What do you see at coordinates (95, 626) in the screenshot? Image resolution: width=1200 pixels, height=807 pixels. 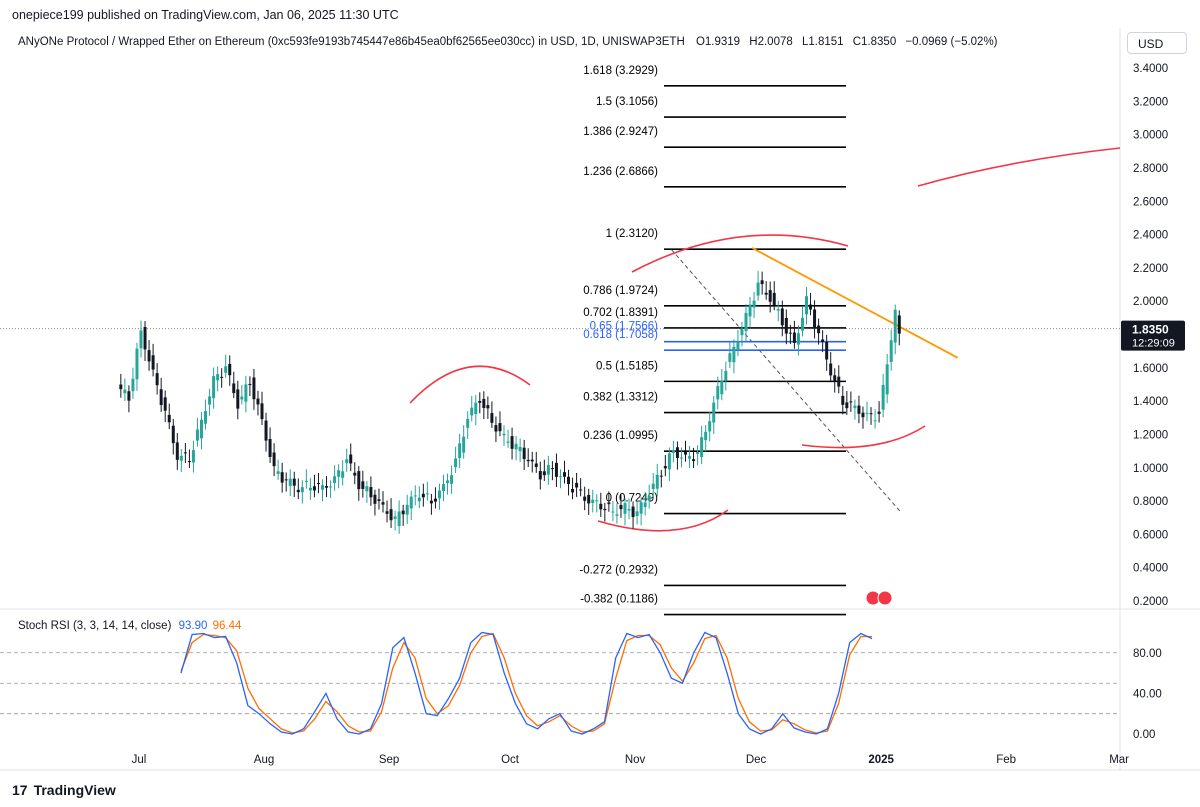 I see `stoch-rsi-title: Stoch RSI (3, 3, 14, 14, close)` at bounding box center [95, 626].